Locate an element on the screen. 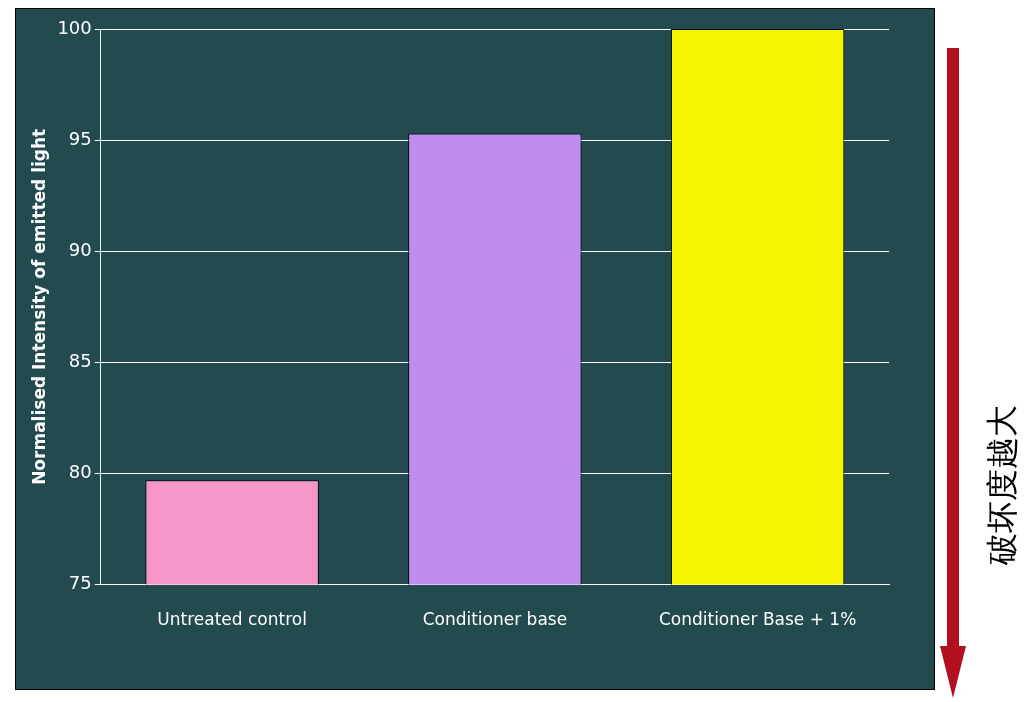  y-tick-label: 75 is located at coordinates (80, 583).